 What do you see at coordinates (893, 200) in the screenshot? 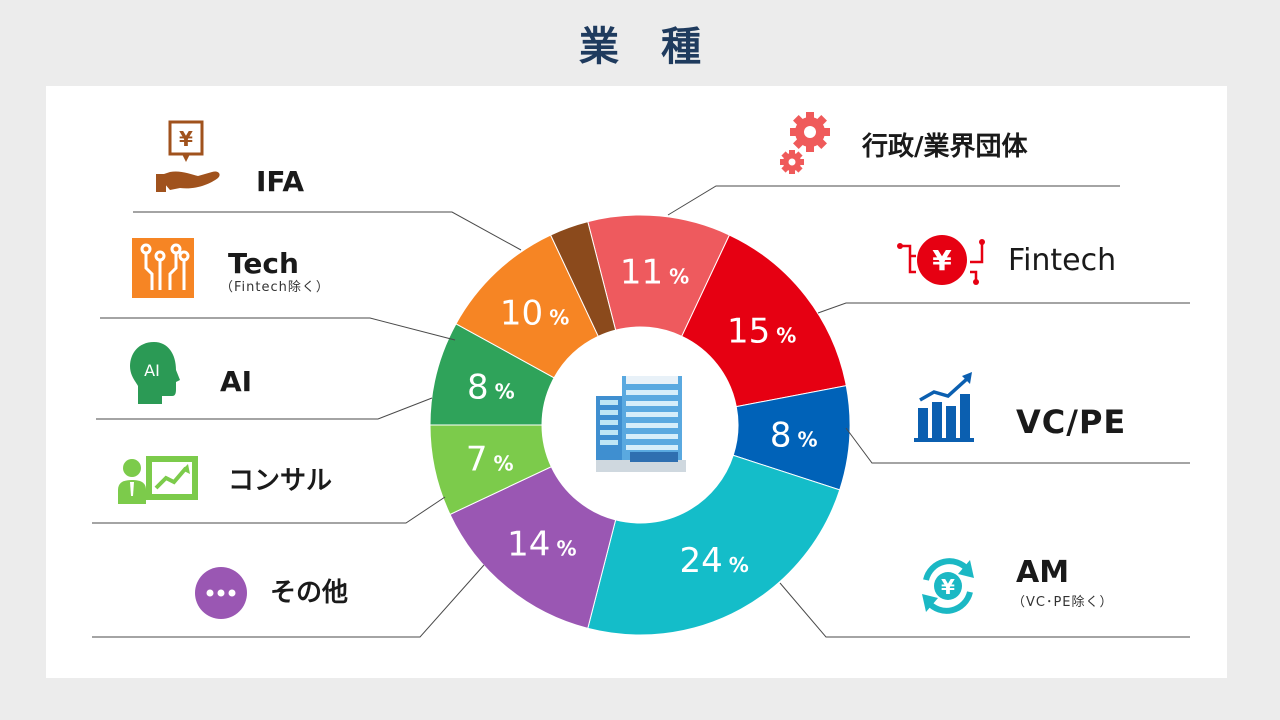
I see `leader-line-gyosei` at bounding box center [893, 200].